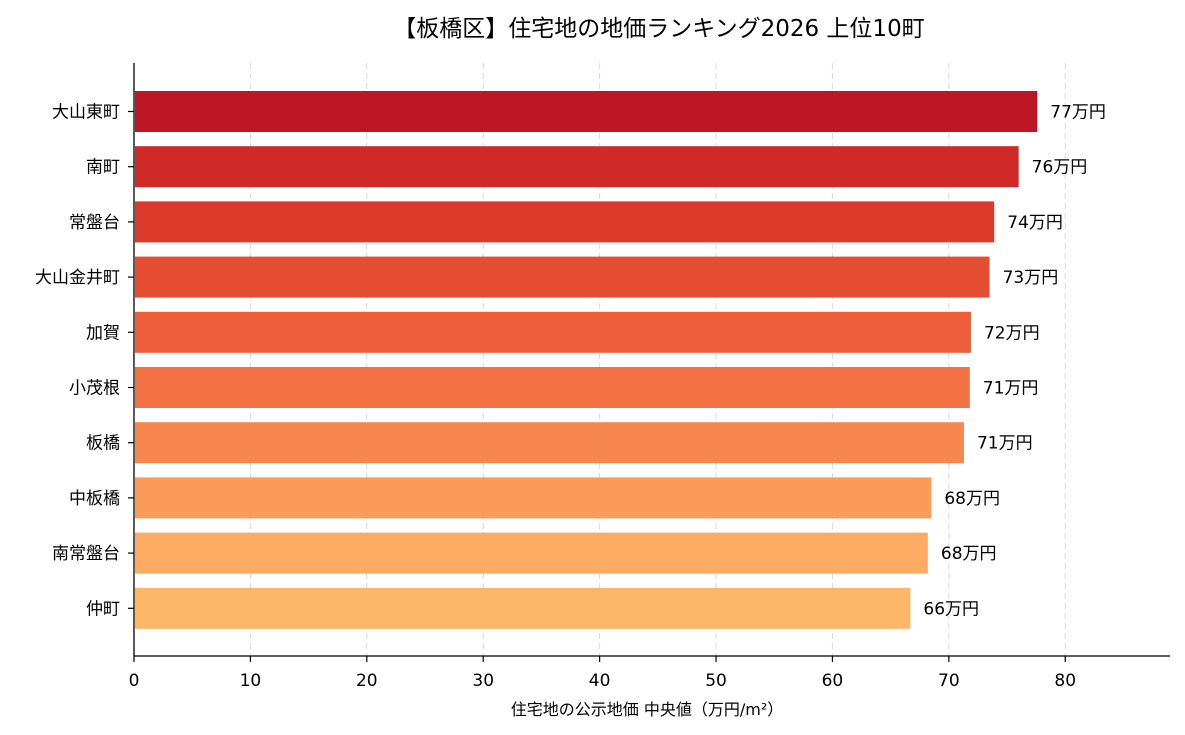 Image resolution: width=1185 pixels, height=735 pixels. What do you see at coordinates (658, 29) in the screenshot?
I see `chart-title: 【板橋区】住宅地の地価ランキング2026 上位10町` at bounding box center [658, 29].